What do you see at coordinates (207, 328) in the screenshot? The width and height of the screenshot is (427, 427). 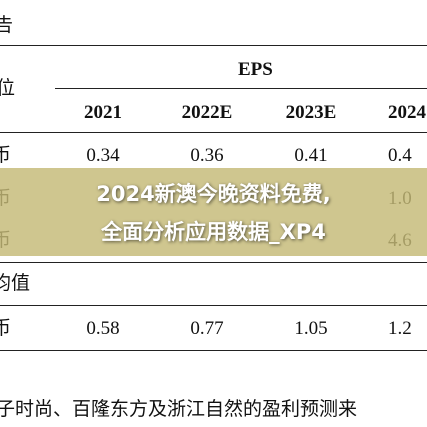 I see `cell: 0.77` at bounding box center [207, 328].